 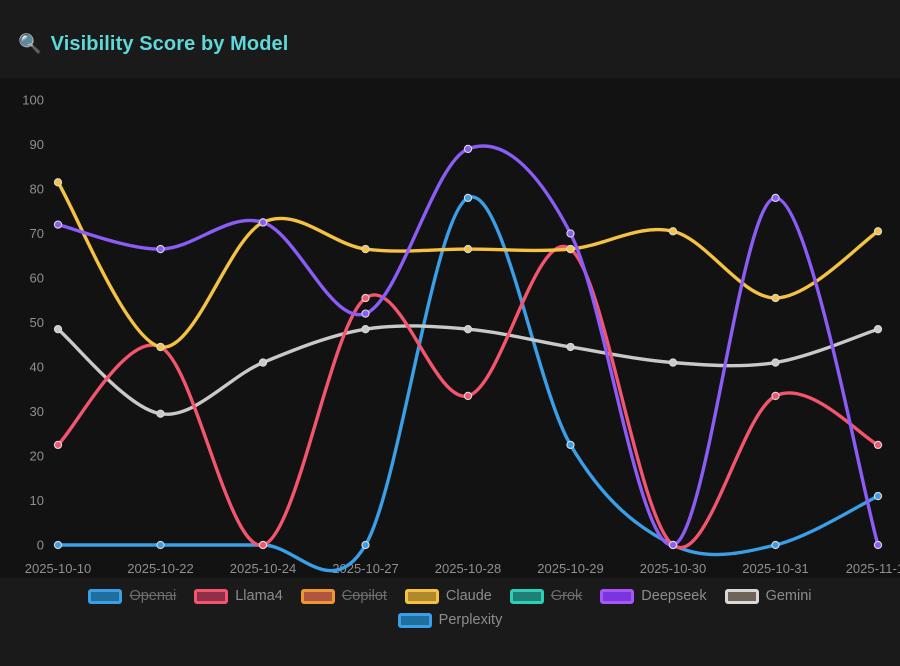 I want to click on legend-item-openai: Openai, so click(x=132, y=596).